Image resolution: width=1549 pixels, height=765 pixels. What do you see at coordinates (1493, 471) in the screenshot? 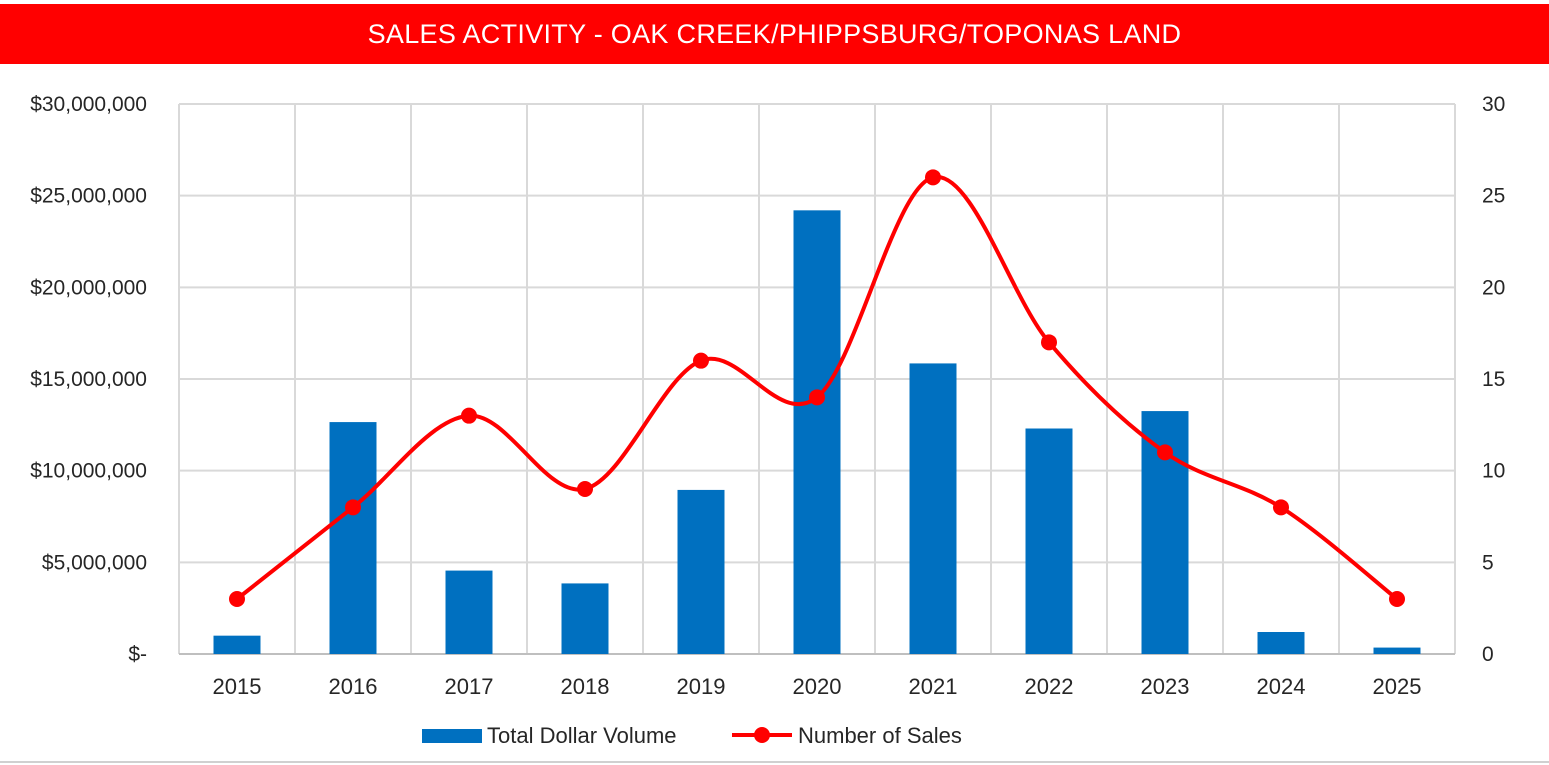
I see `y-right-tick-label: 10` at bounding box center [1493, 471].